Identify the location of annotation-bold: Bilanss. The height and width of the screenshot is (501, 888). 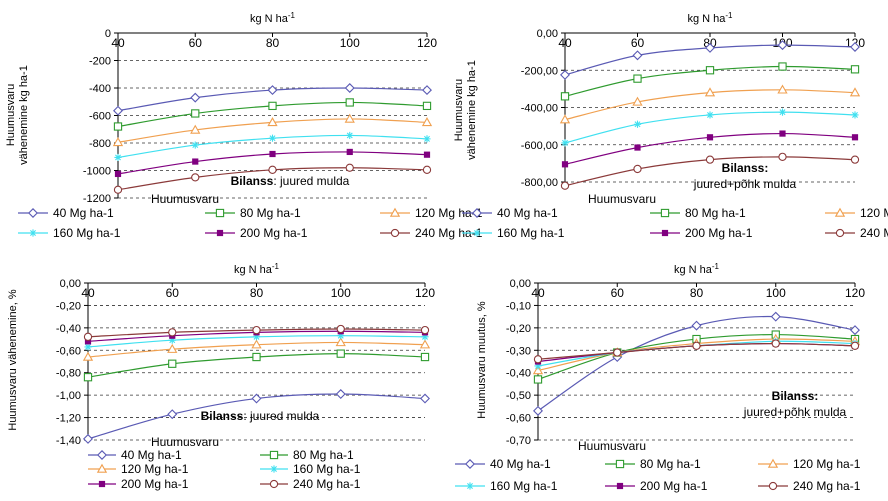
(252, 181).